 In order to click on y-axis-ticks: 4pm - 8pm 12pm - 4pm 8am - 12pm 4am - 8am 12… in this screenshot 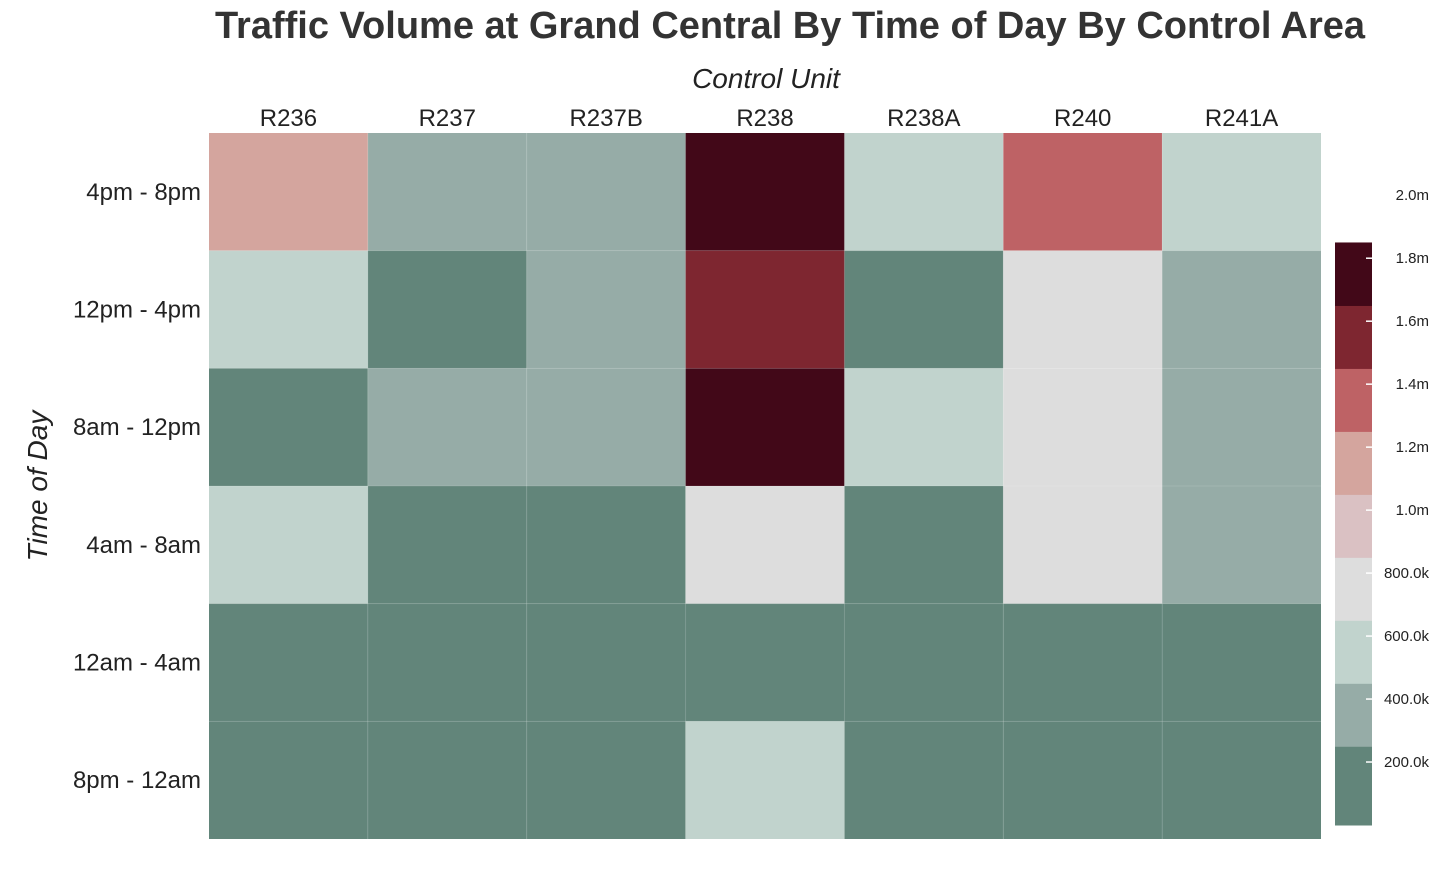, I will do `click(137, 486)`.